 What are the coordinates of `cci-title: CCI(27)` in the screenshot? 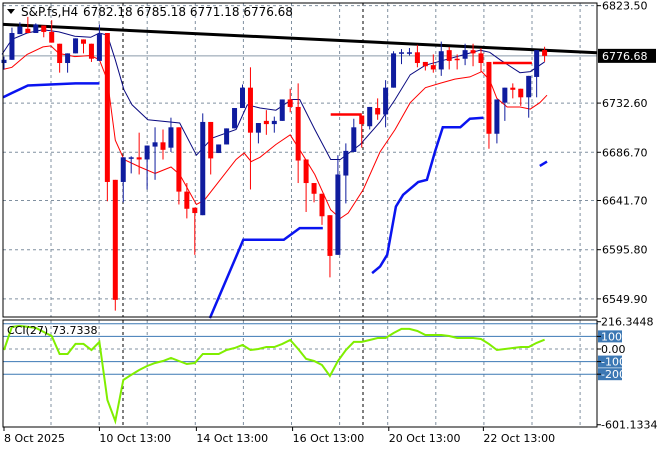 It's located at (27, 330).